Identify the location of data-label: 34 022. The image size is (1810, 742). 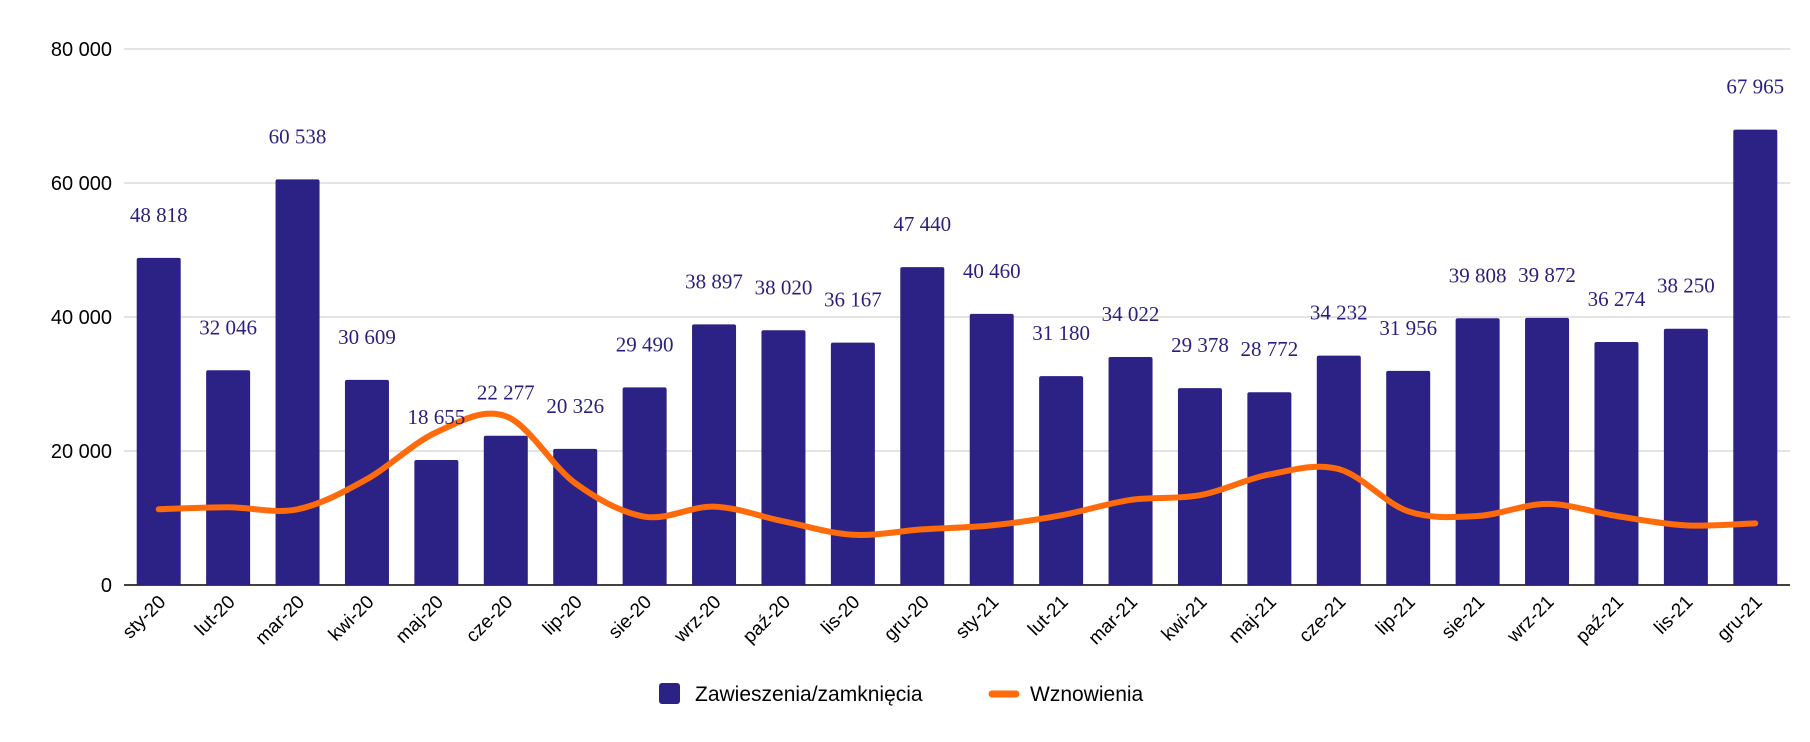
(1131, 314).